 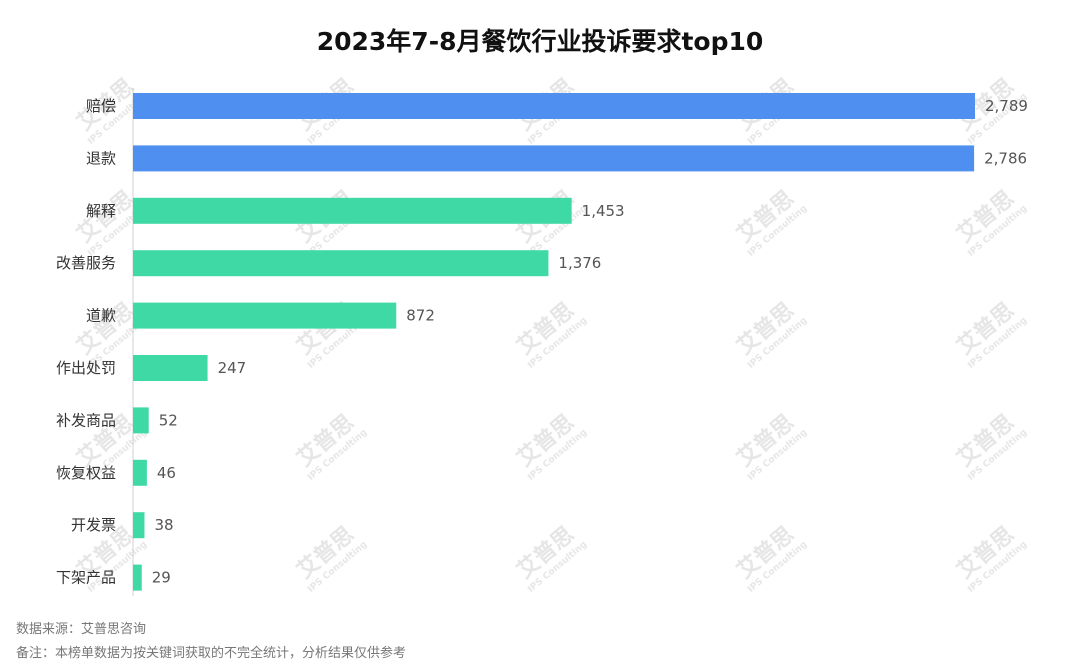 I want to click on value-label: 2,786, so click(x=1005, y=158).